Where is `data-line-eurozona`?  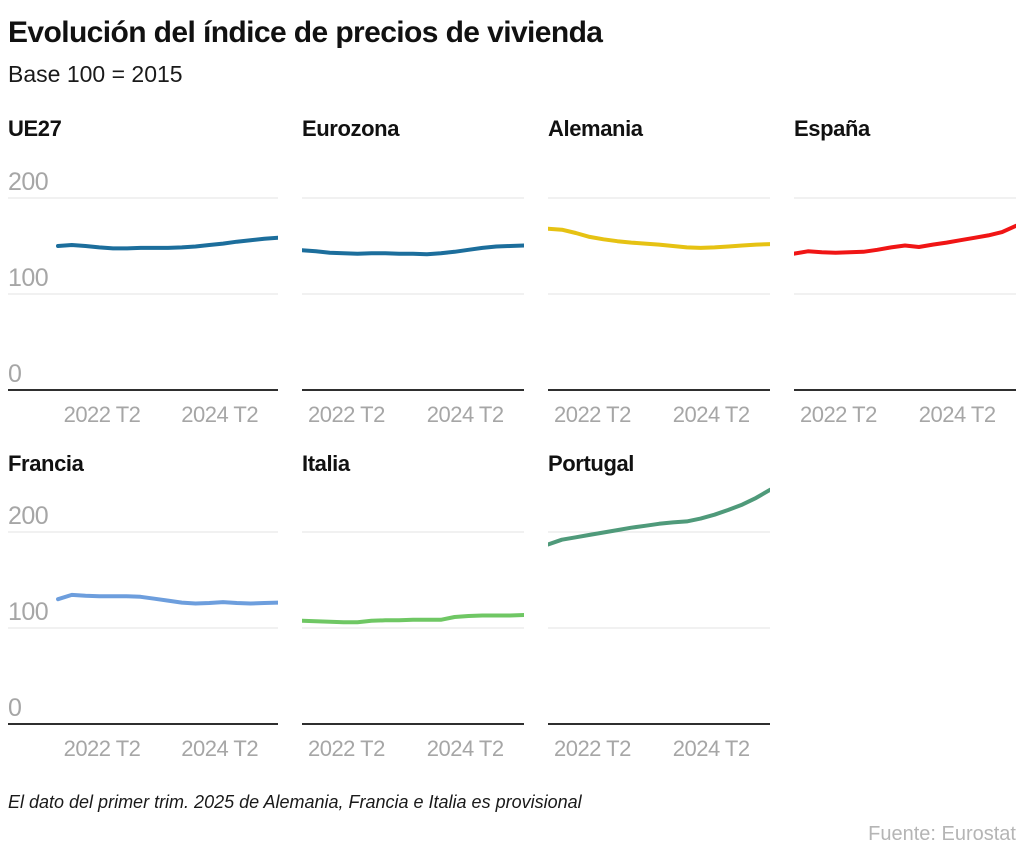 data-line-eurozona is located at coordinates (413, 249).